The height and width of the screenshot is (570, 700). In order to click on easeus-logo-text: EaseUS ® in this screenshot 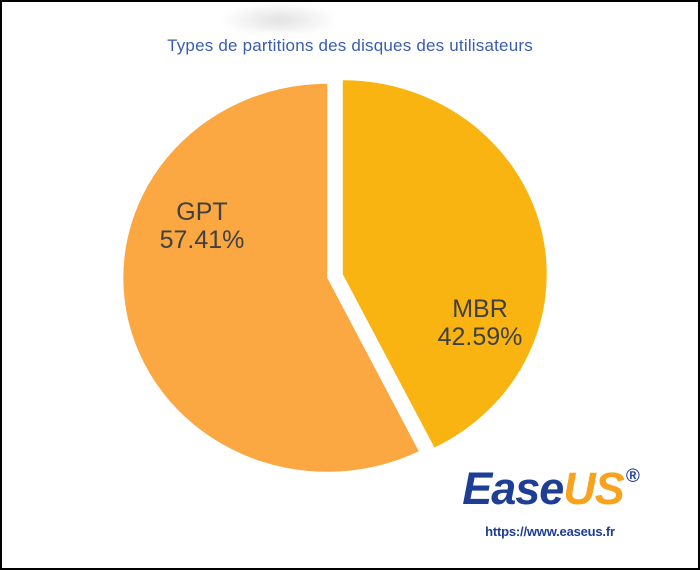, I will do `click(550, 494)`.